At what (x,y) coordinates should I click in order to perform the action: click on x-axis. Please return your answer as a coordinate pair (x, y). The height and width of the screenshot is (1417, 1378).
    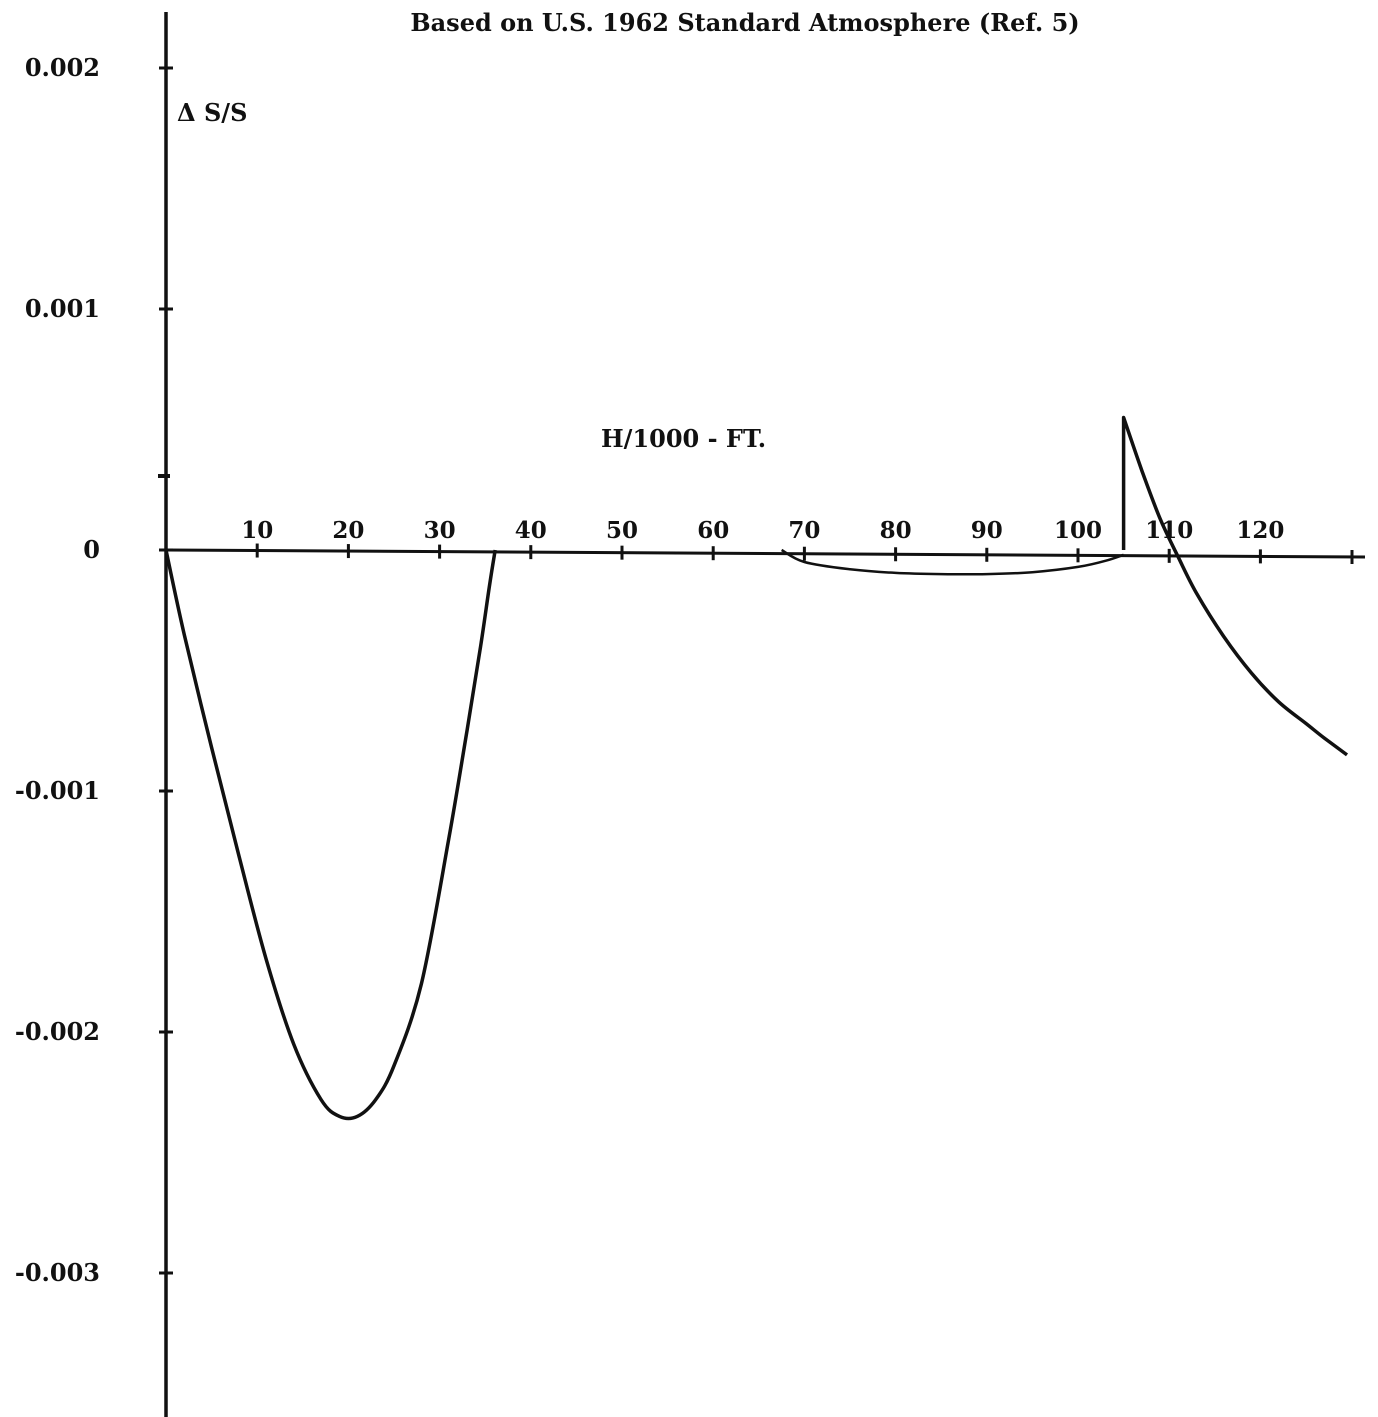
    Looking at the image, I should click on (765, 553).